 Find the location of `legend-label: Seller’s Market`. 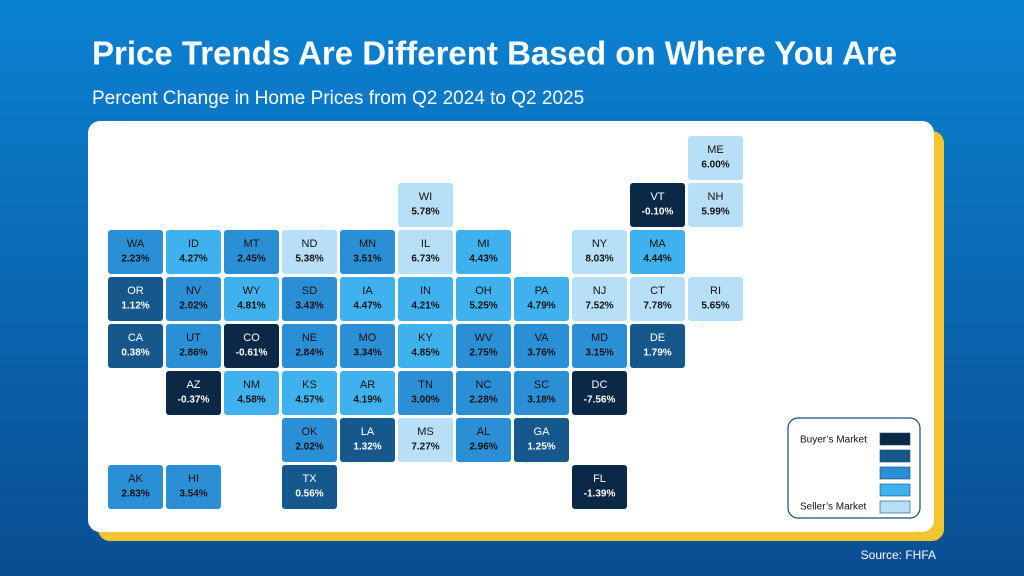

legend-label: Seller’s Market is located at coordinates (833, 507).